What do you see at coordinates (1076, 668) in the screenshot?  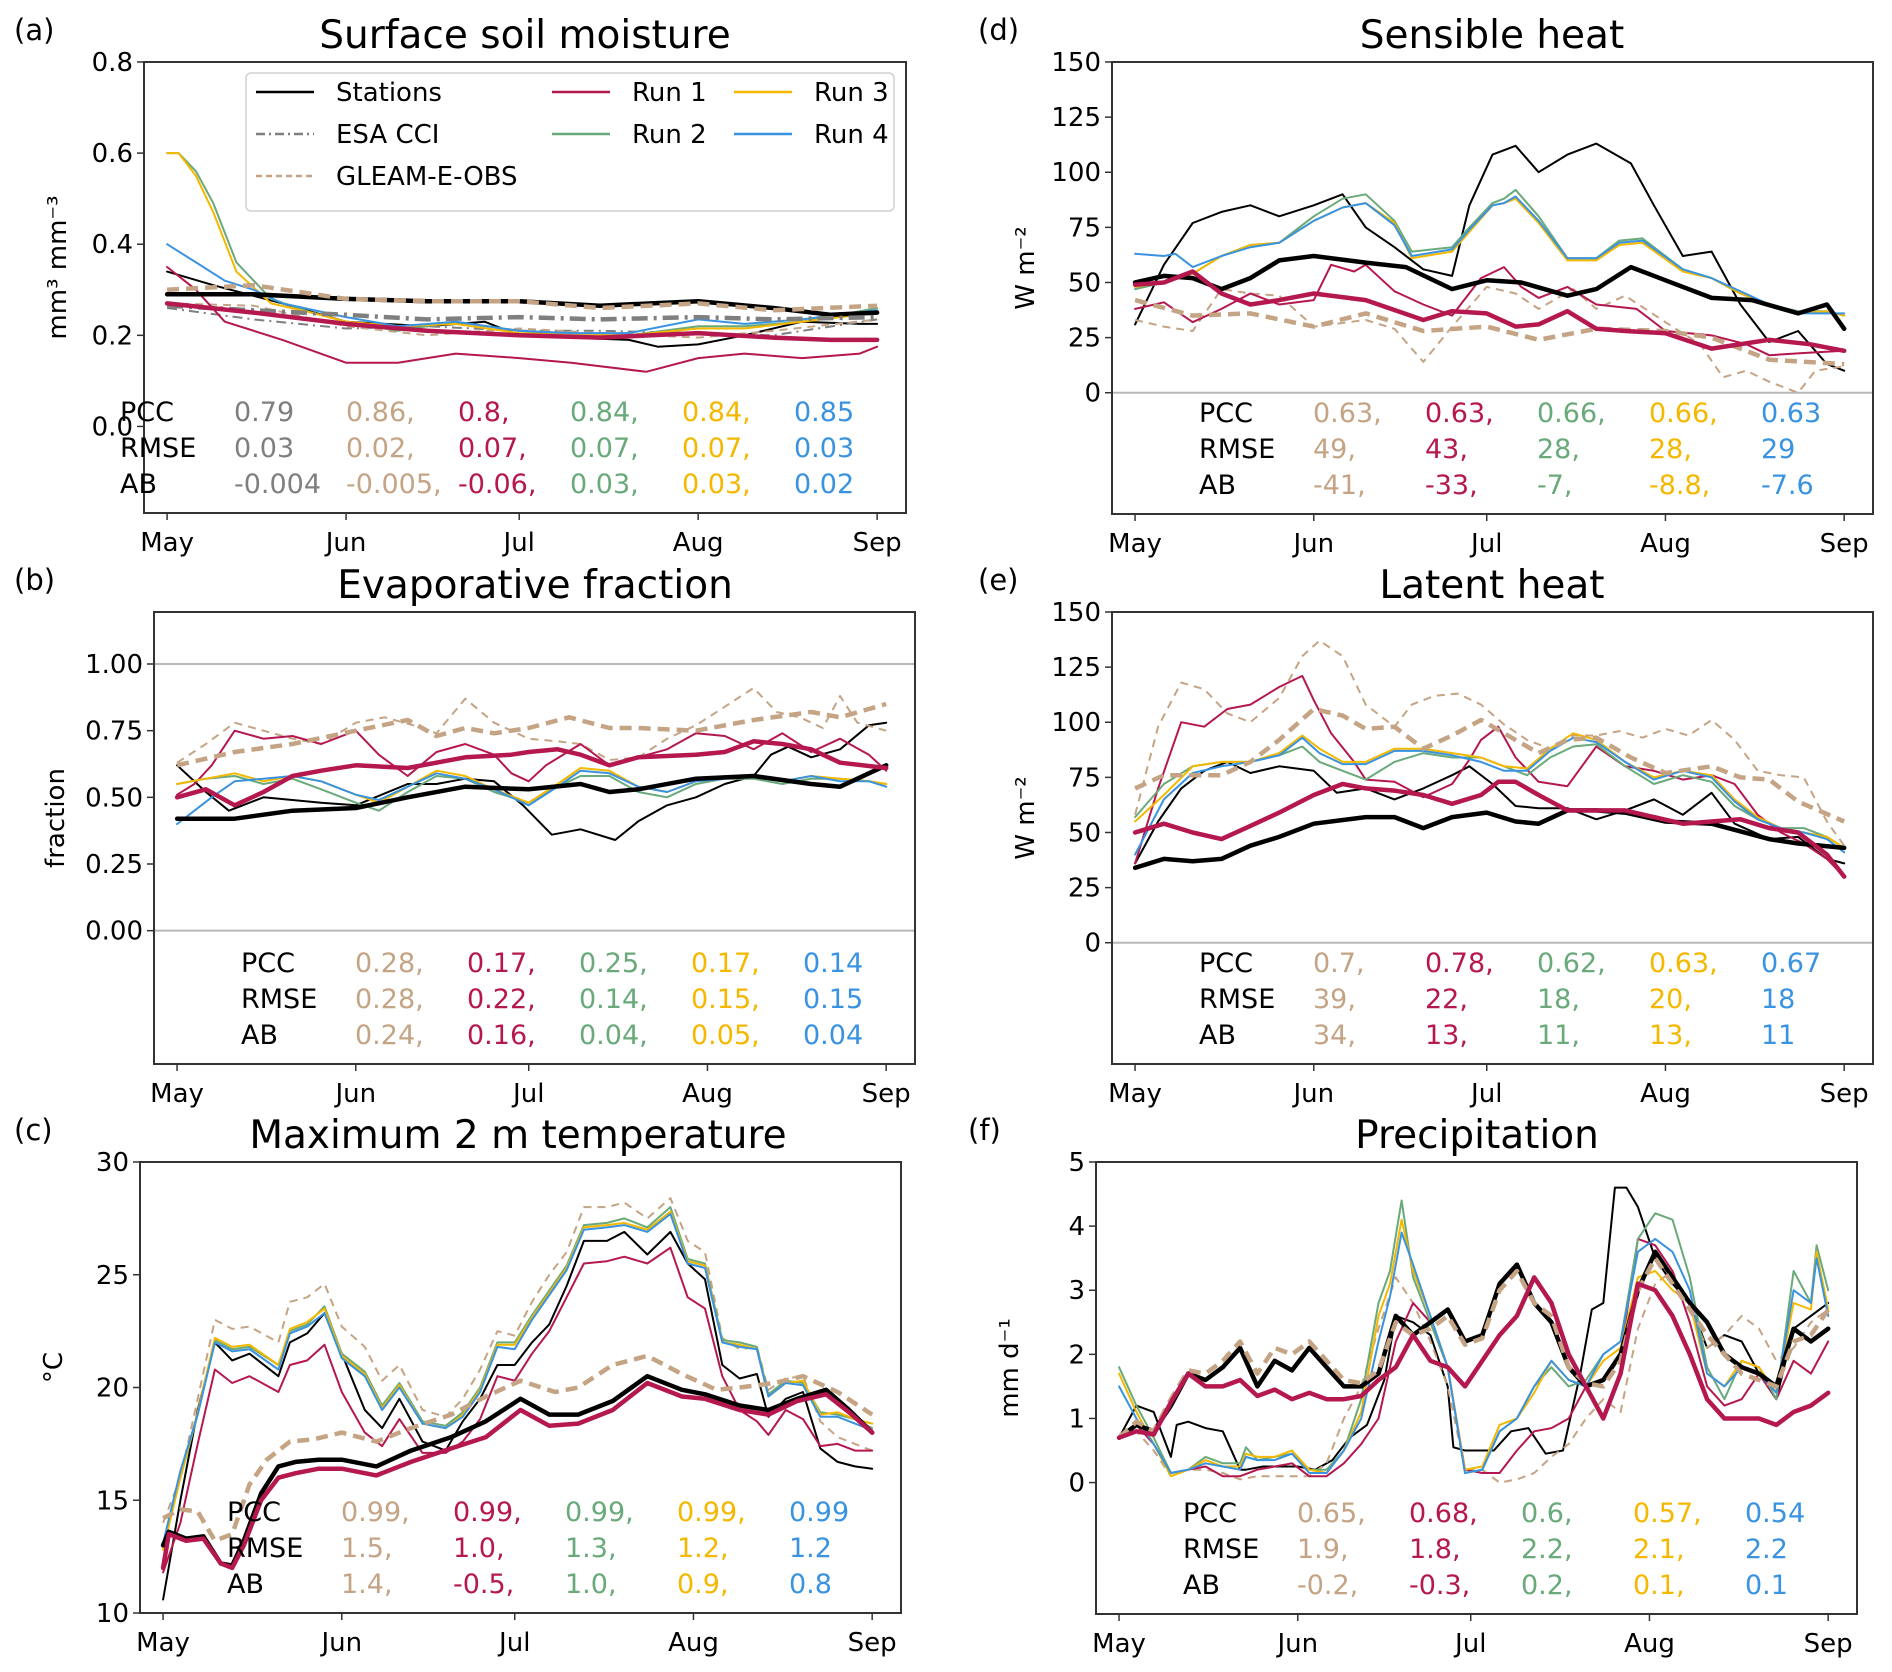 I see `y-tick-label: 125` at bounding box center [1076, 668].